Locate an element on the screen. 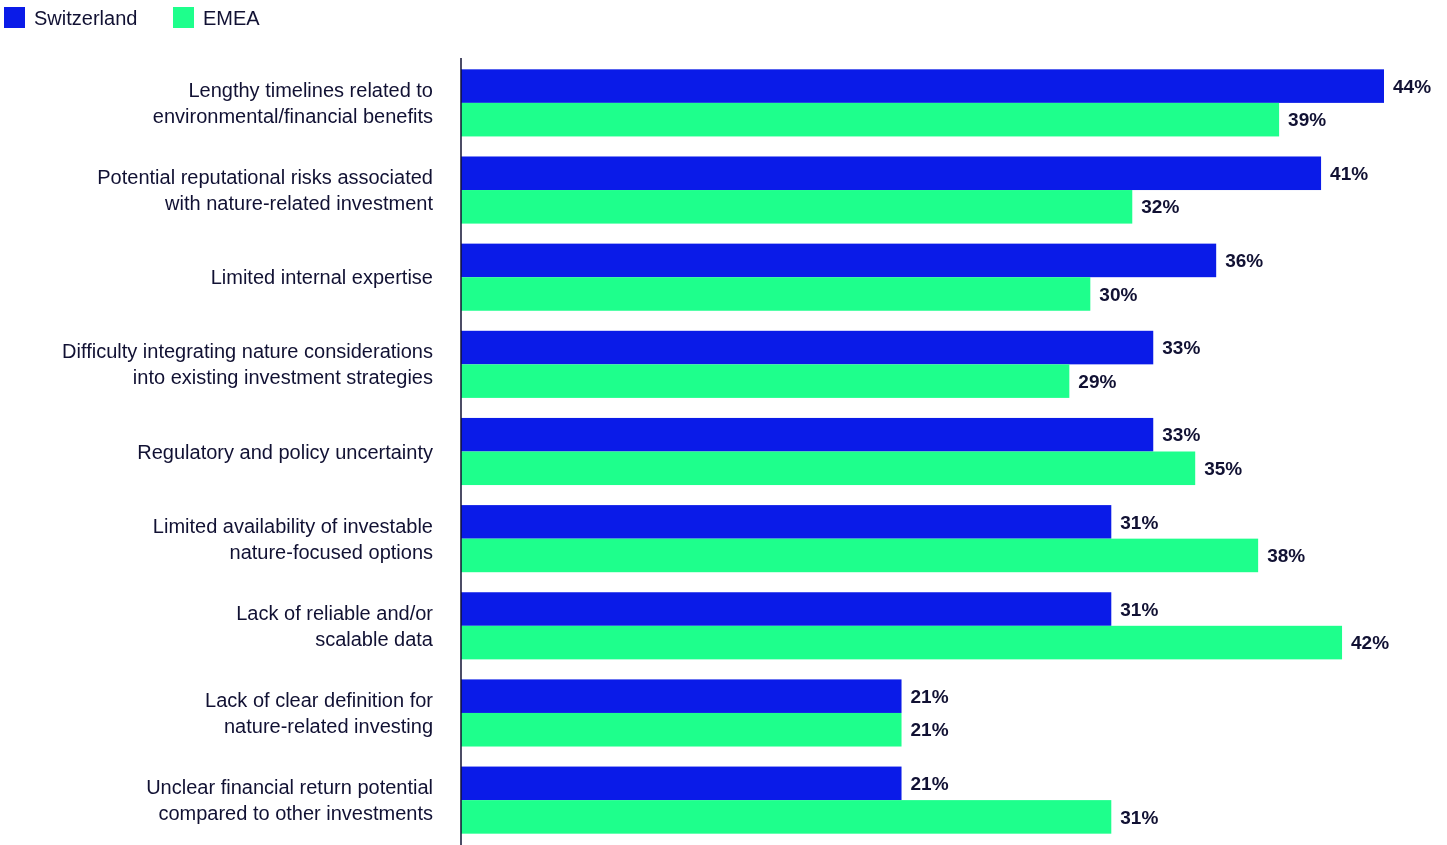  data-label: 39% is located at coordinates (1307, 120).